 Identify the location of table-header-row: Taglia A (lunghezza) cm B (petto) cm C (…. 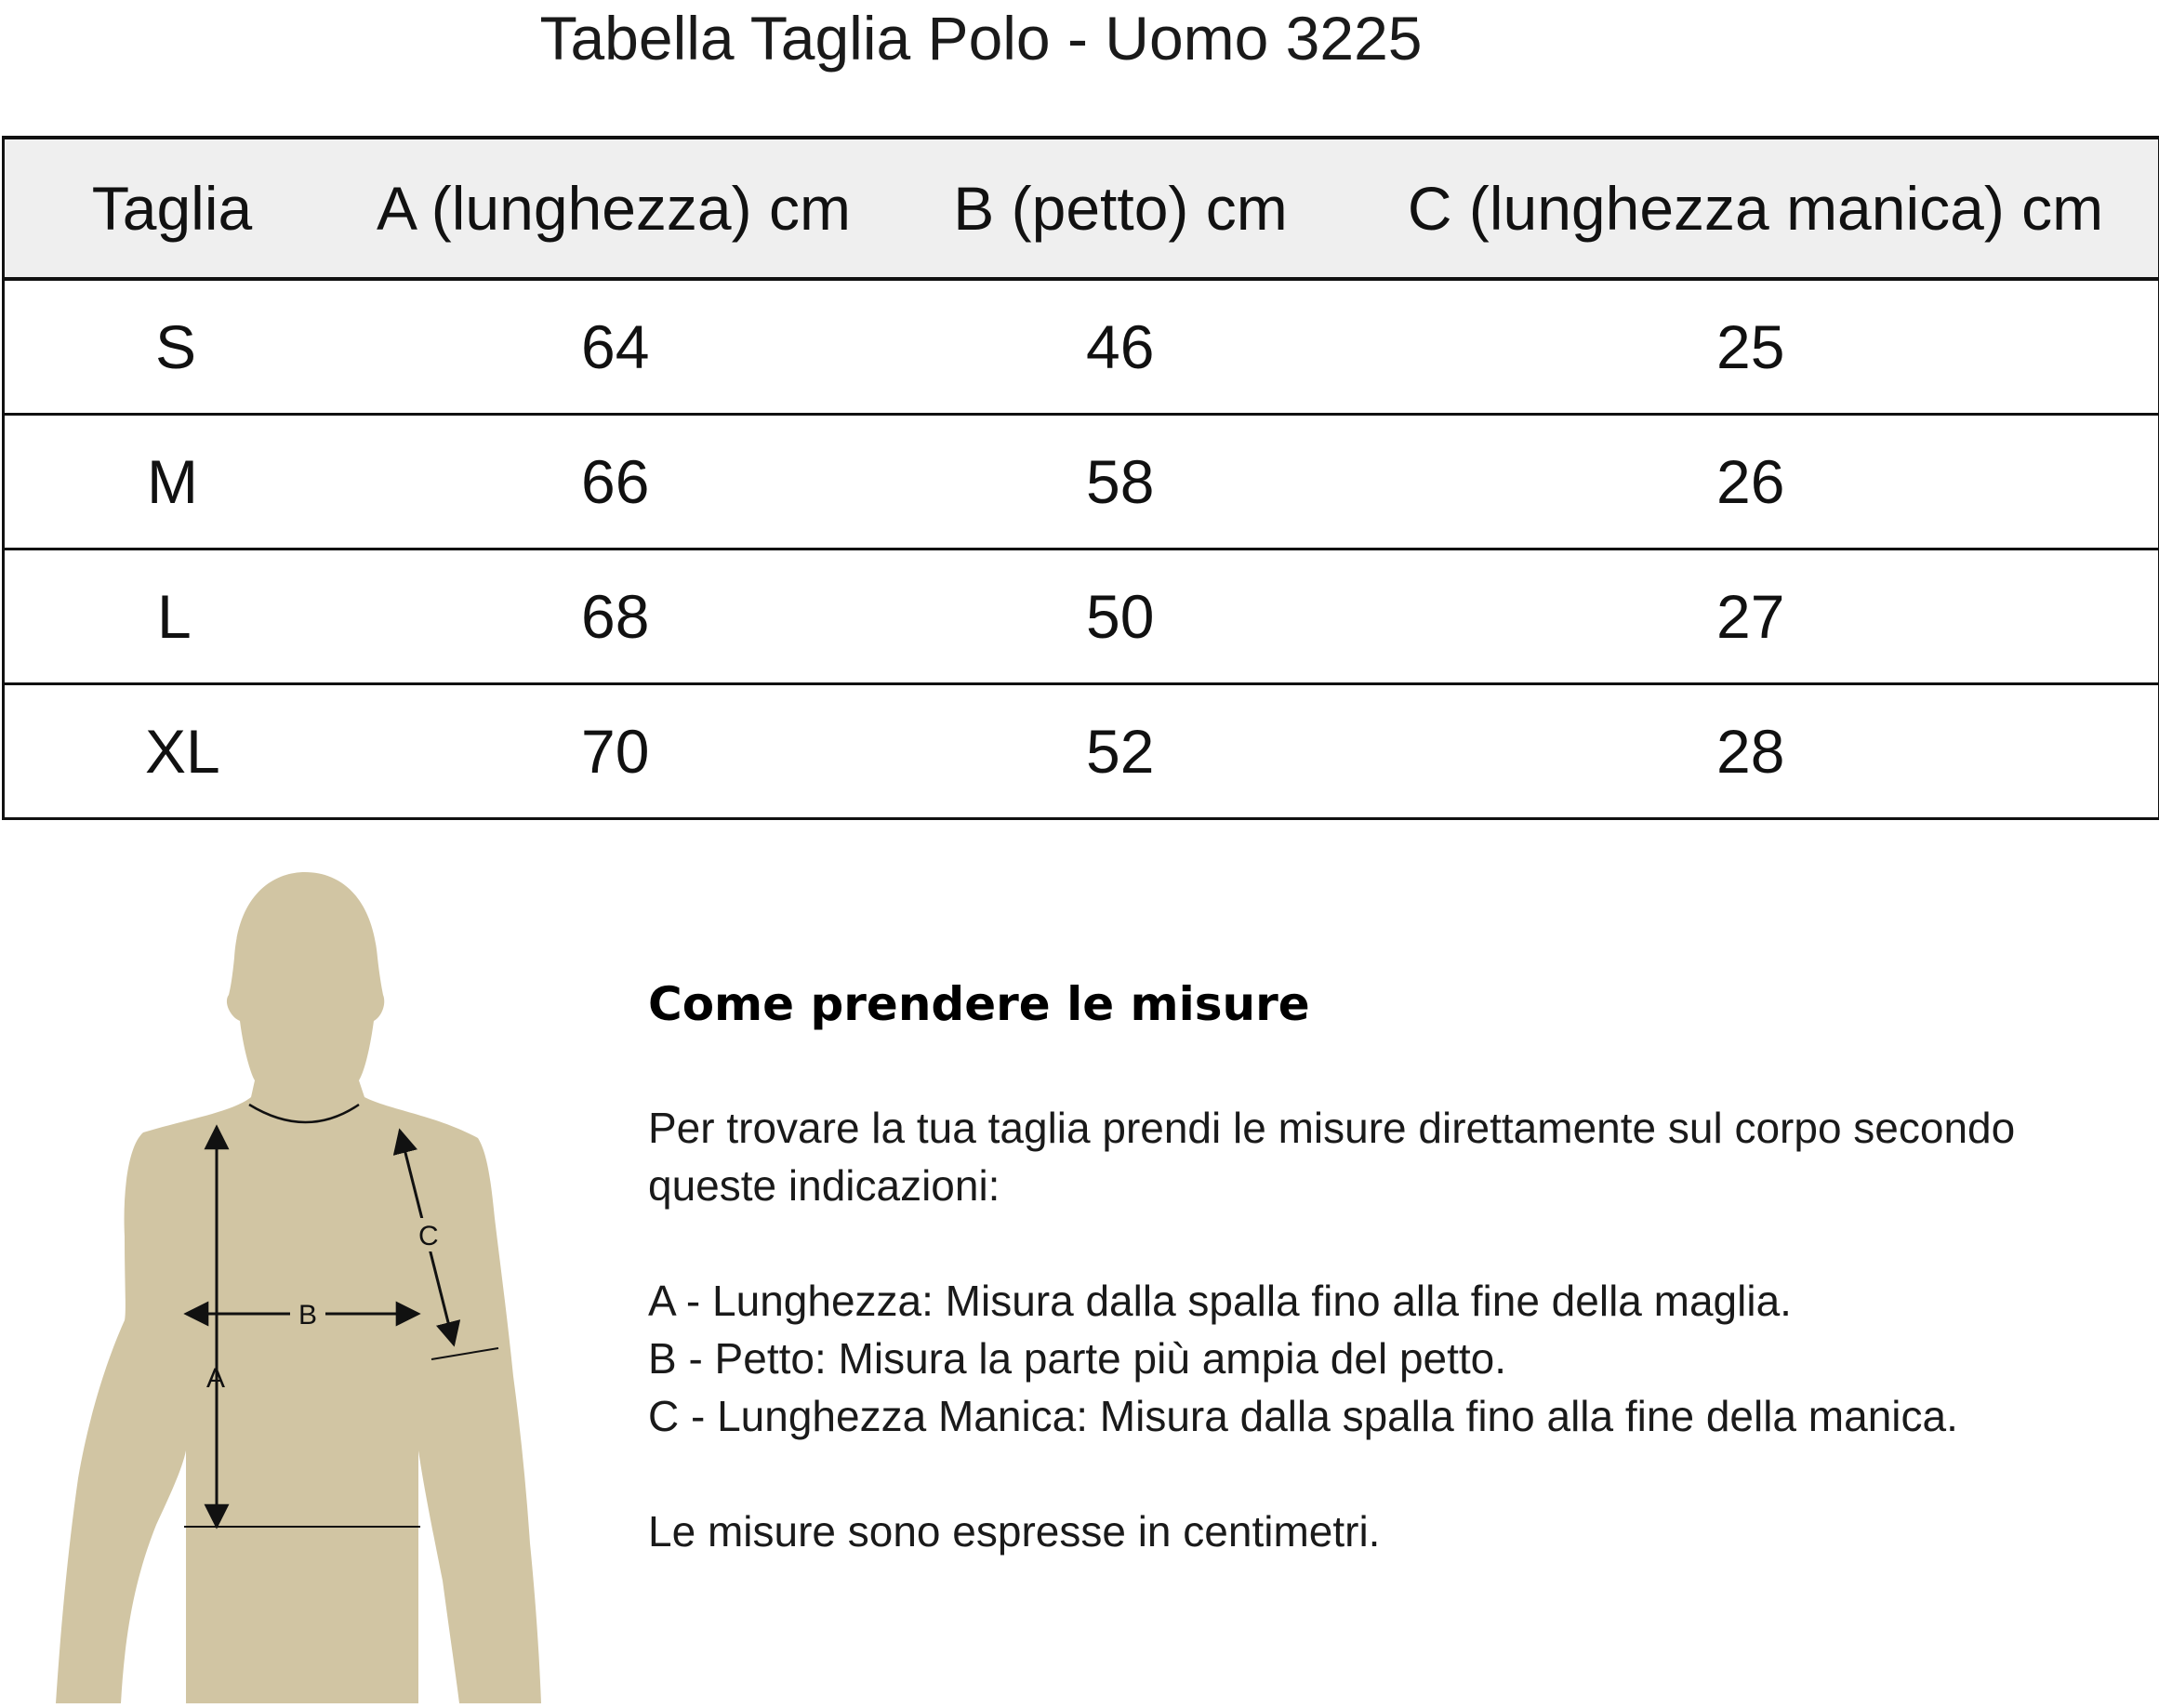
(1081, 208).